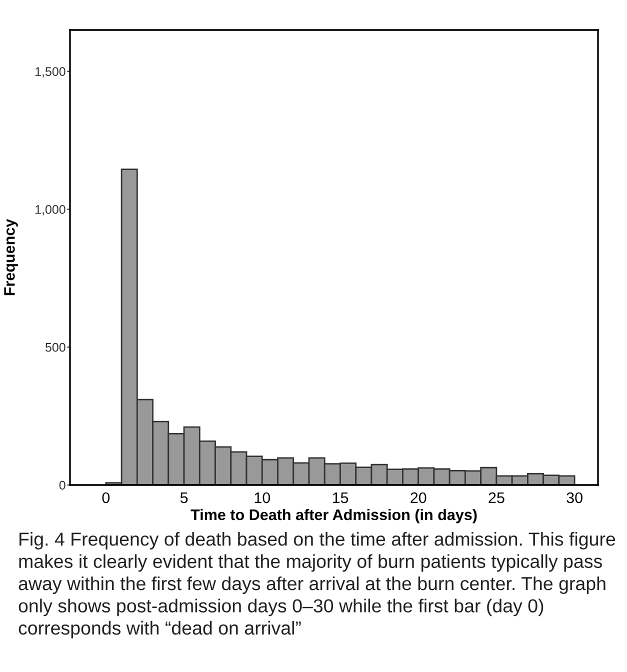  I want to click on x-tick-label: 30, so click(574, 498).